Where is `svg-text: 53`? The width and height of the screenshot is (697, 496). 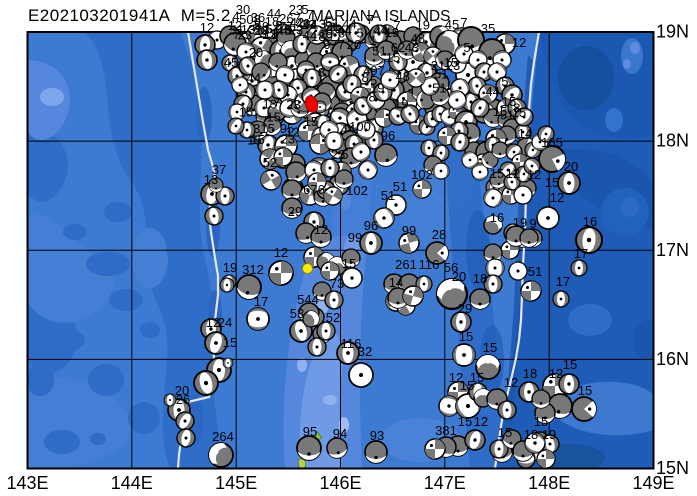 svg-text: 53 is located at coordinates (297, 313).